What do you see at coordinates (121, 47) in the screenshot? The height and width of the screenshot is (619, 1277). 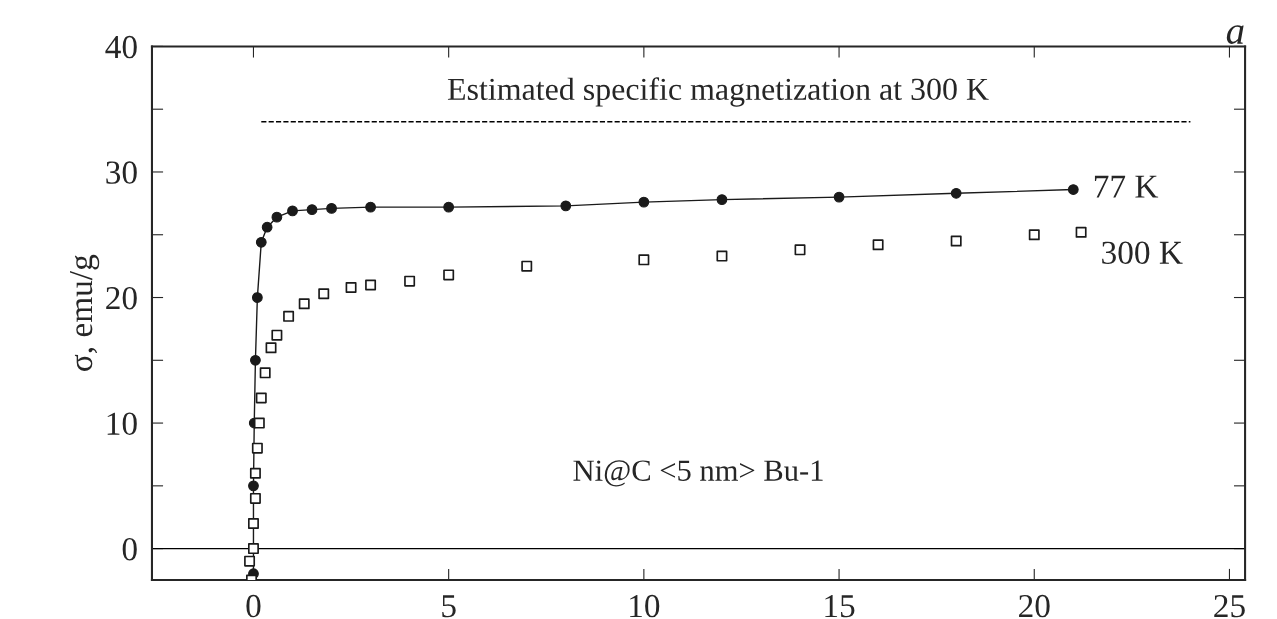 I see `y-tick-label: 40` at bounding box center [121, 47].